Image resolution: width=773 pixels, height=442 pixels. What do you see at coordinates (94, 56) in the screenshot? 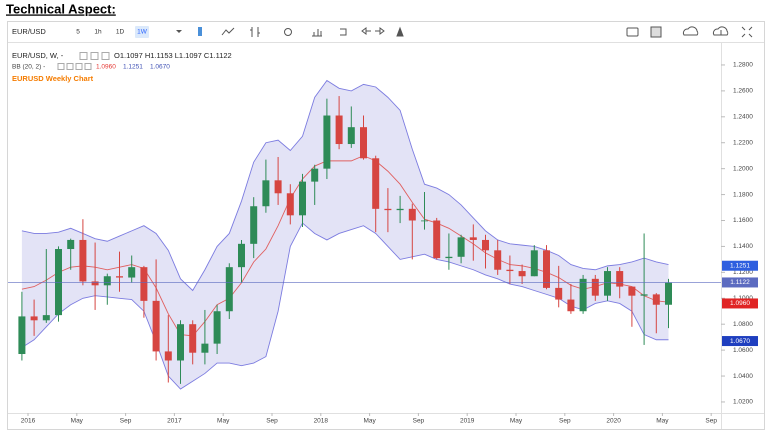
I see `legend-buttons` at bounding box center [94, 56].